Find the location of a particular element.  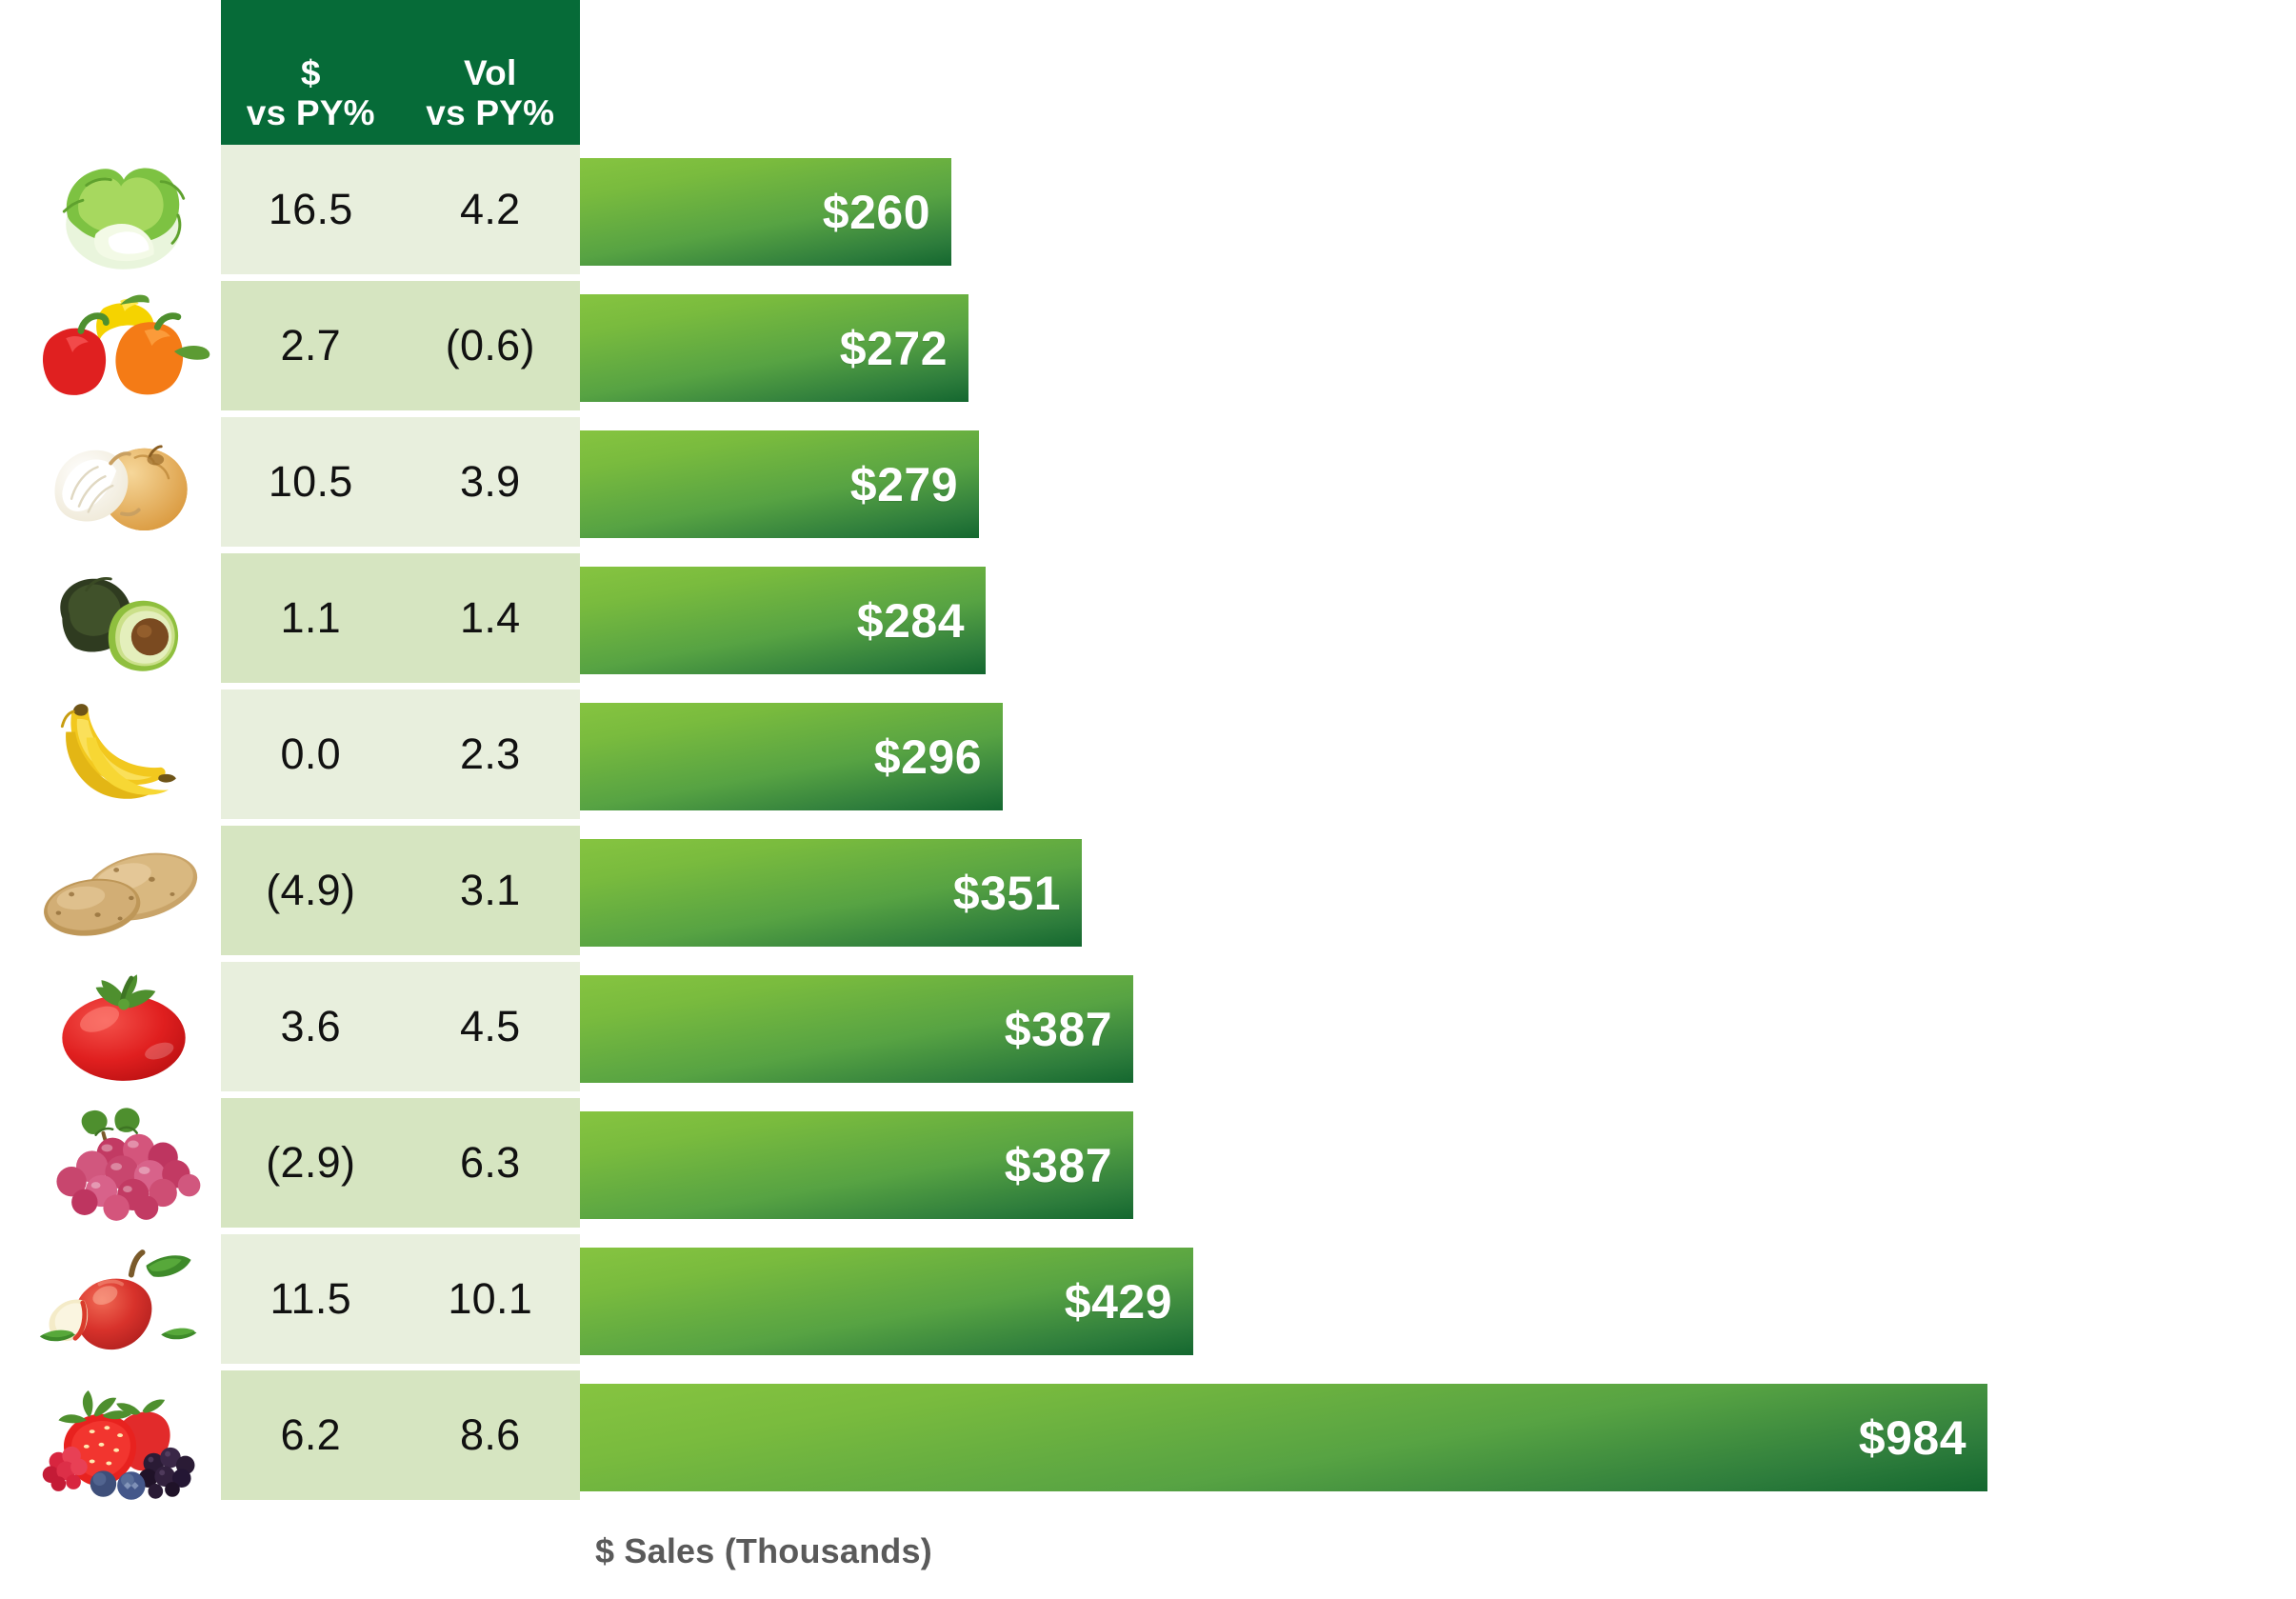

produce-image-potatoes is located at coordinates (124, 894).